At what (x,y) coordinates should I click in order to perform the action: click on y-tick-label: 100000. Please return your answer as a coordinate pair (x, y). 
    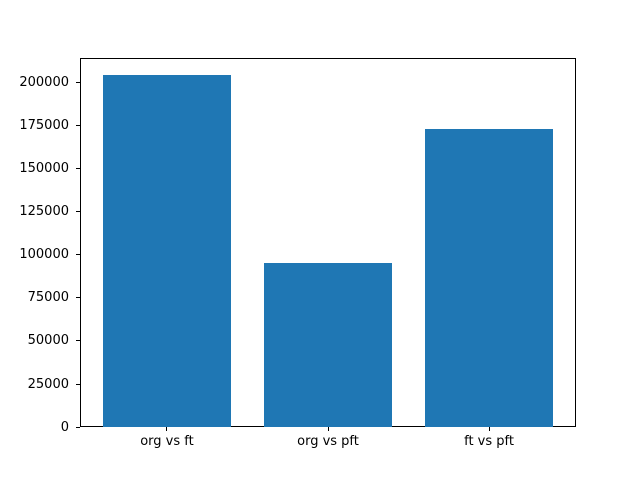
    Looking at the image, I should click on (44, 255).